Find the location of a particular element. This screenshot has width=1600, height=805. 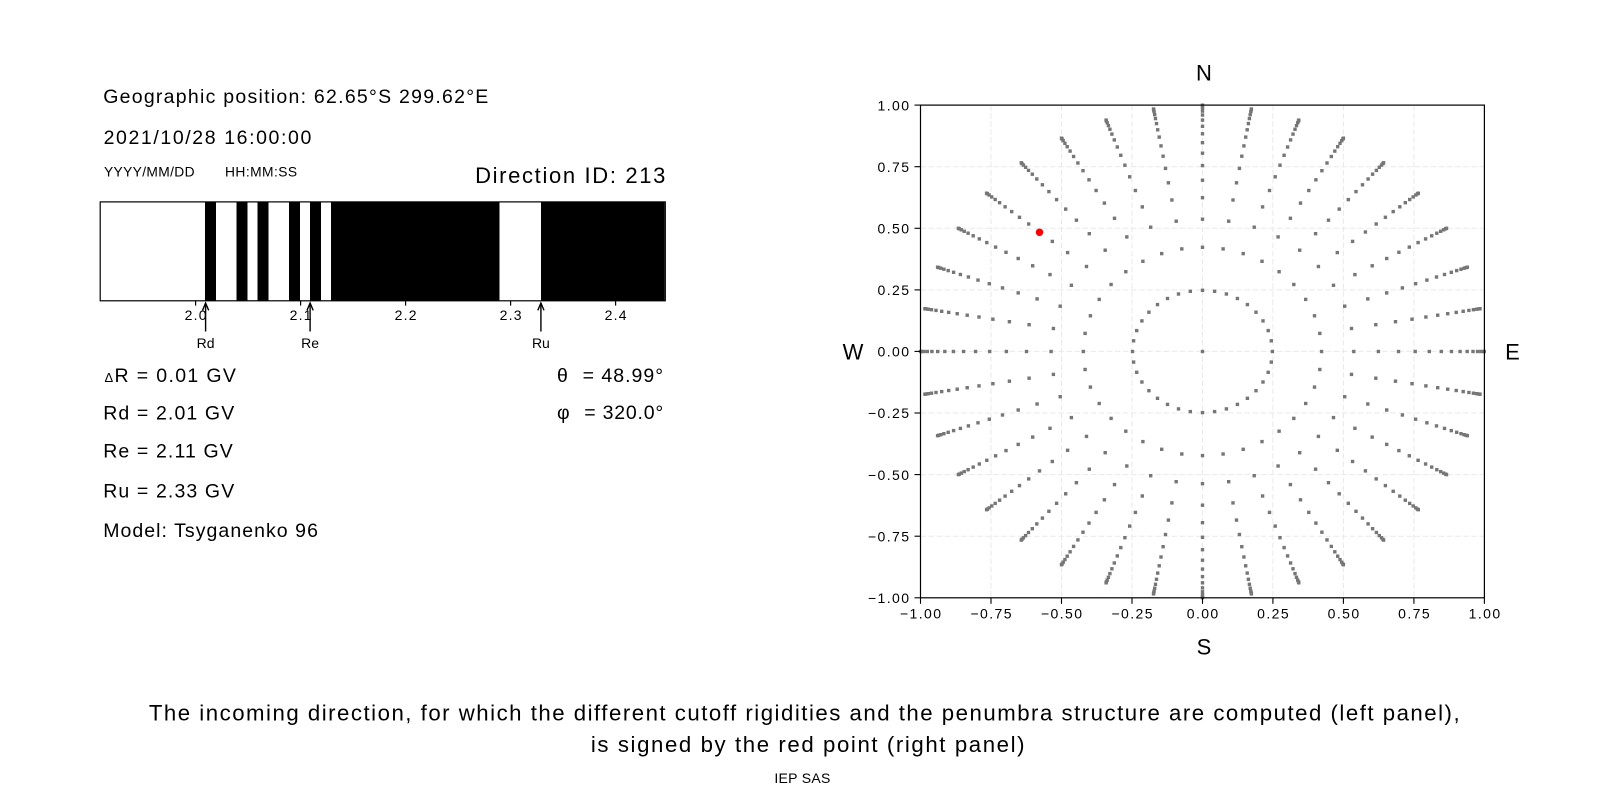

svg-text: Model: Tsyganenko 96 is located at coordinates (211, 531).